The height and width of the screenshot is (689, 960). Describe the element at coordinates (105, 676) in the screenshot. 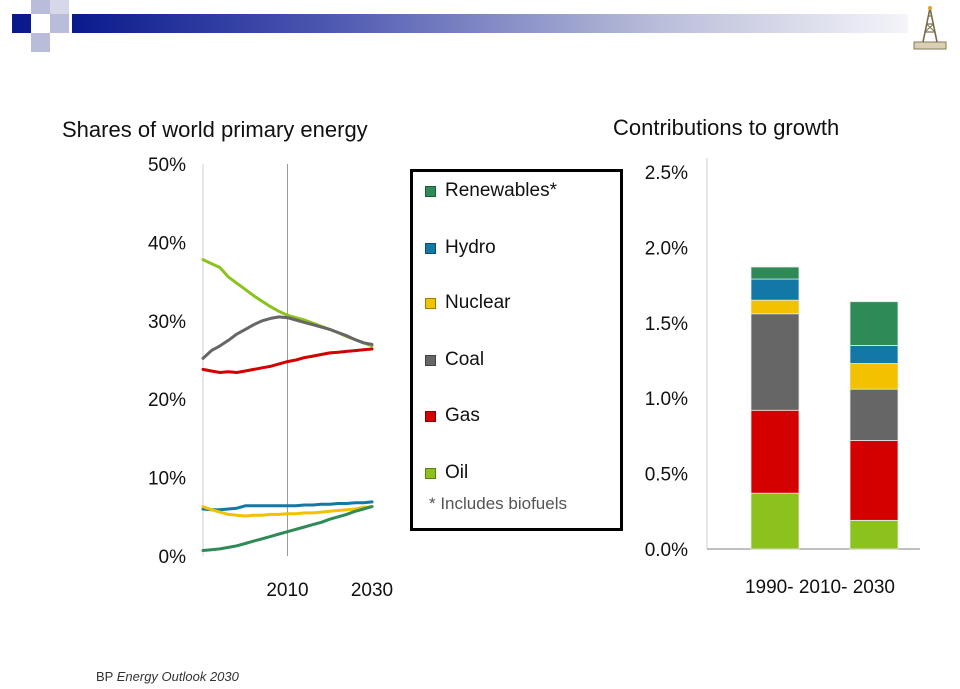

I see `source-org: BP` at that location.